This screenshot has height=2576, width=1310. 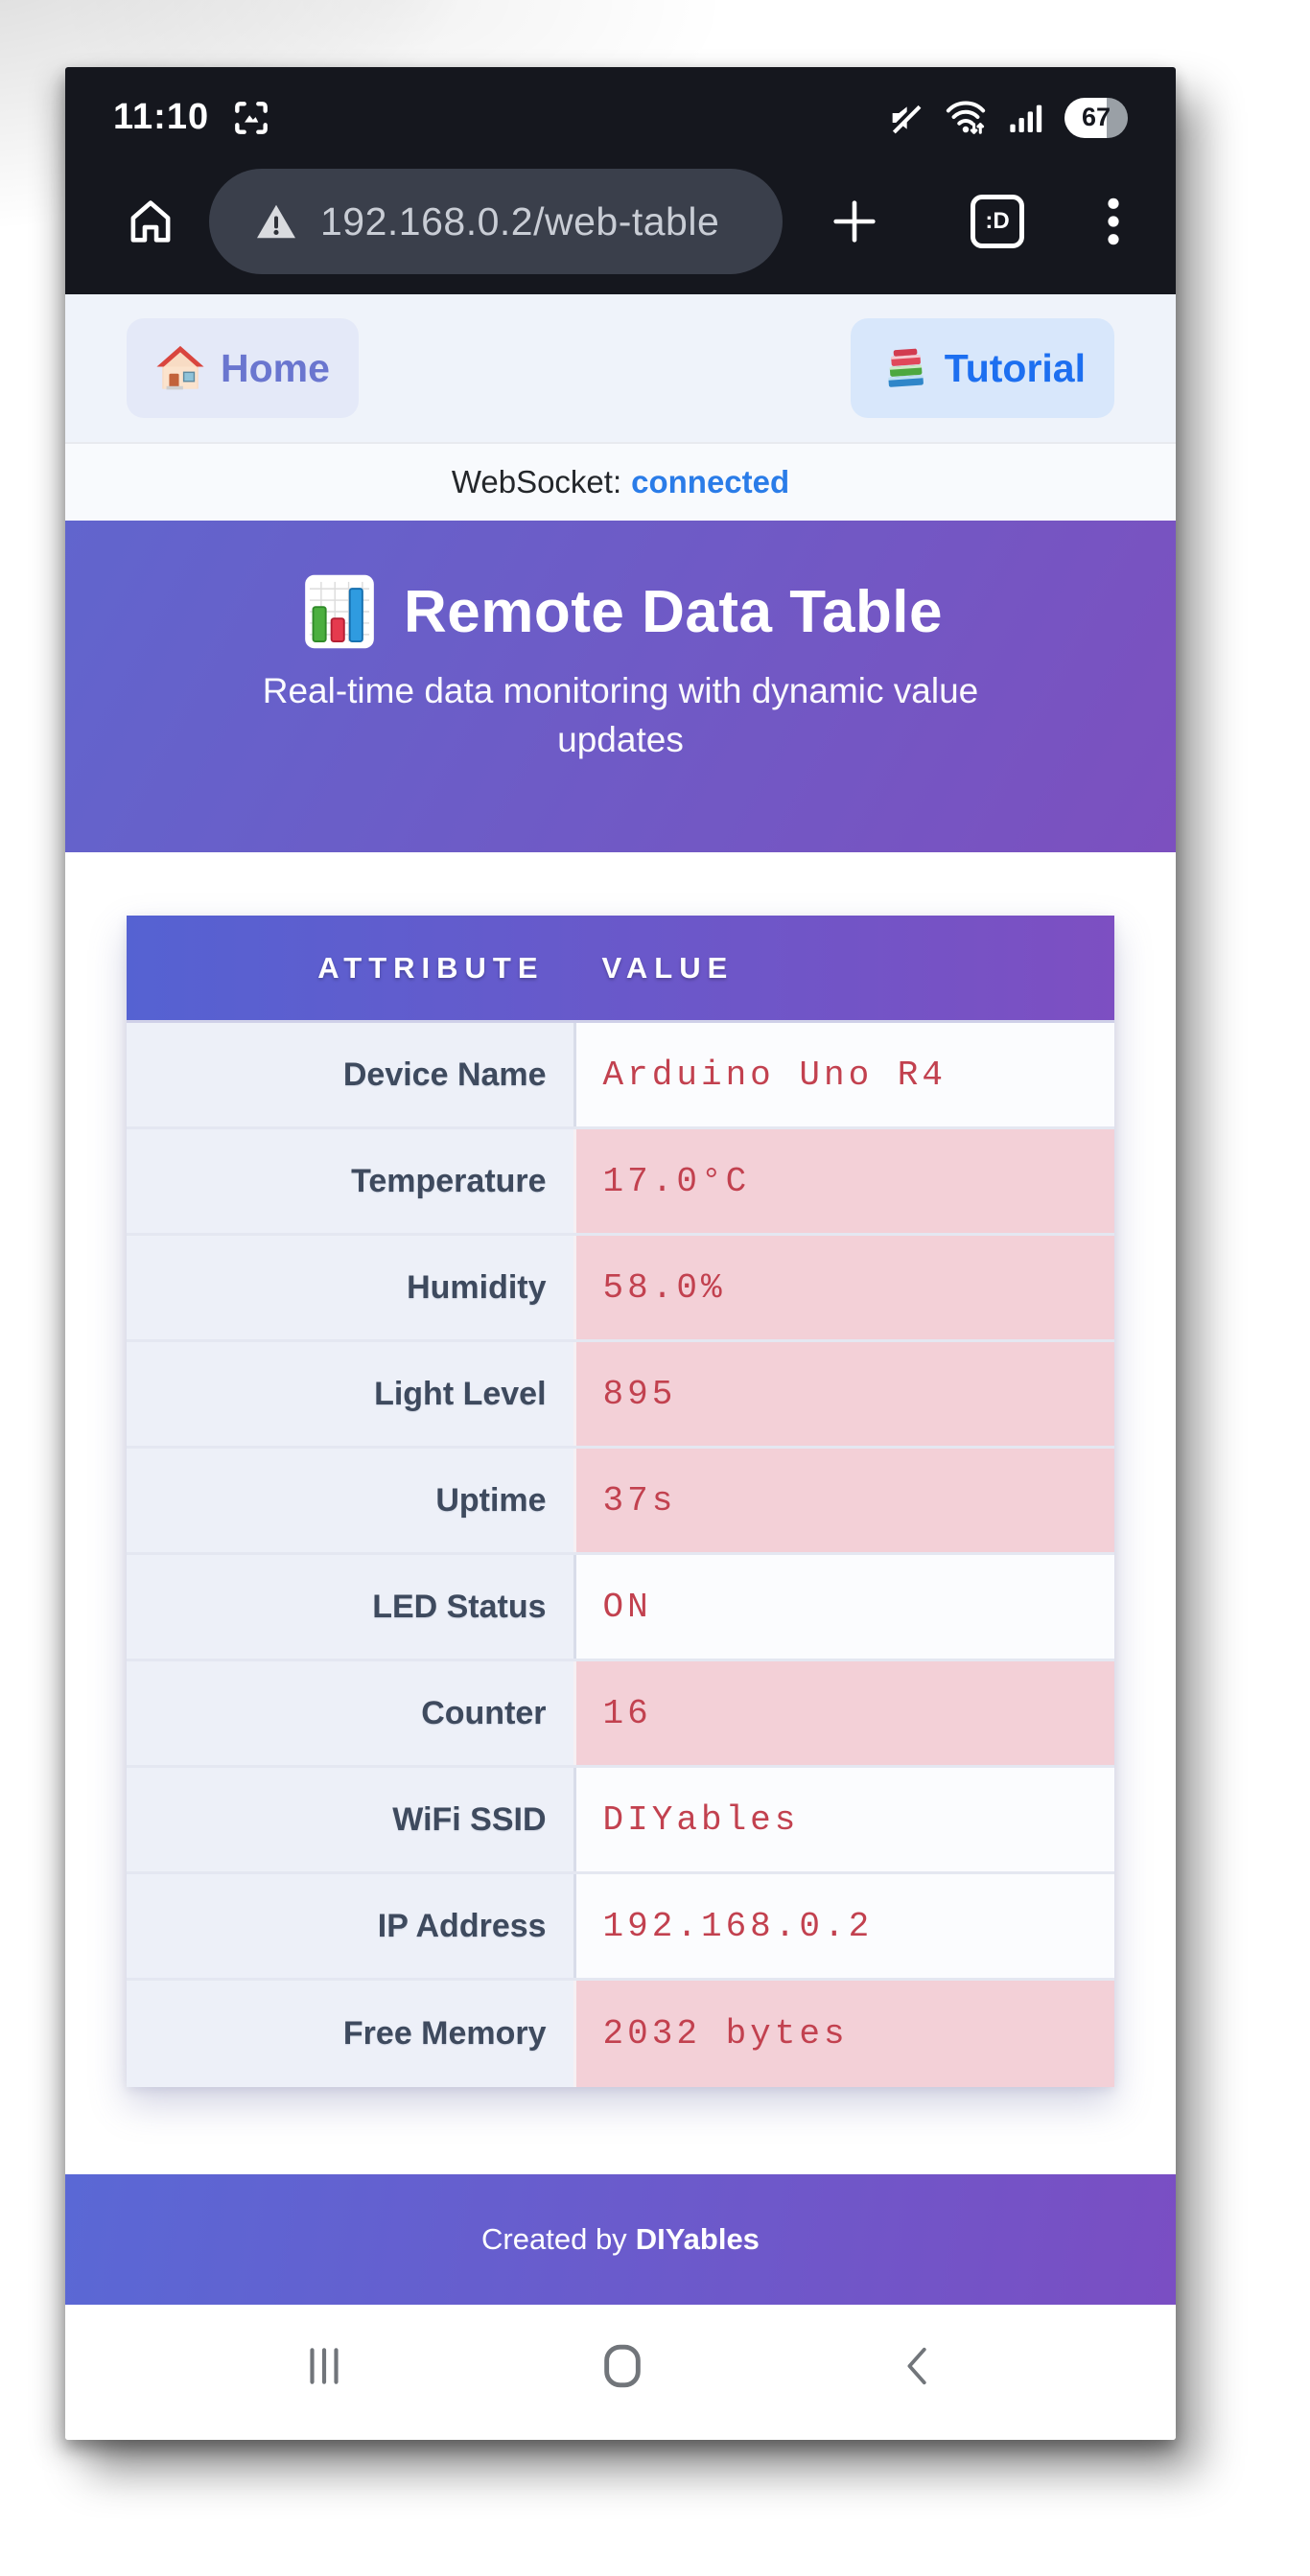 I want to click on table-row: Light Level 895, so click(x=620, y=1395).